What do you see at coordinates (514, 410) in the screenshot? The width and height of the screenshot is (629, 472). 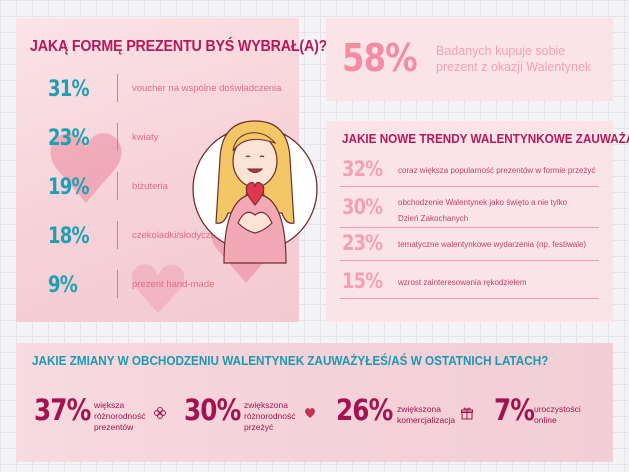 I see `change-percent: 7%` at bounding box center [514, 410].